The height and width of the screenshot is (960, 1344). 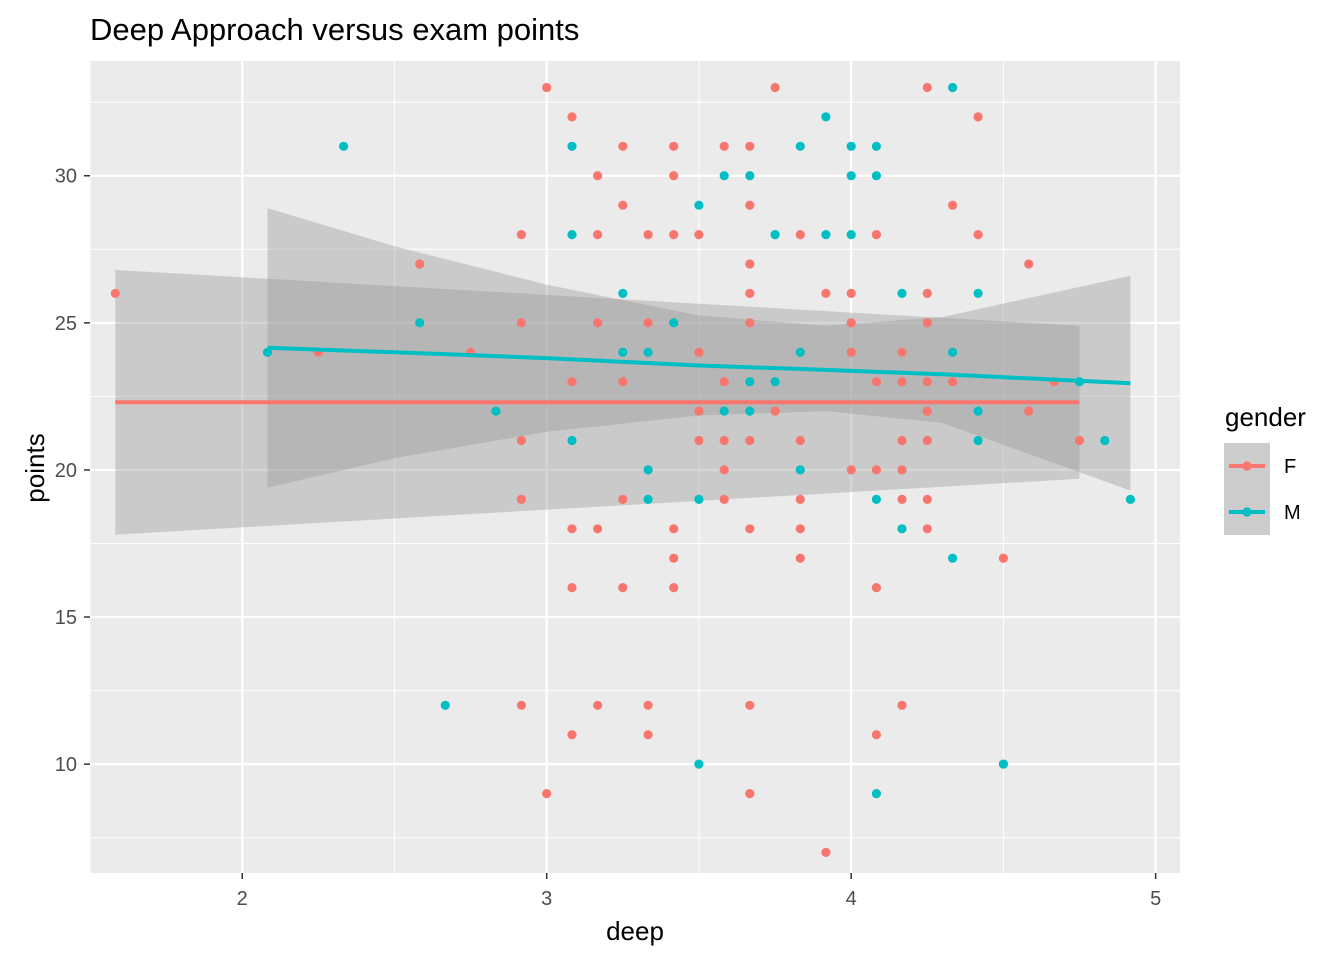 What do you see at coordinates (635, 931) in the screenshot?
I see `x-axis-title: deep` at bounding box center [635, 931].